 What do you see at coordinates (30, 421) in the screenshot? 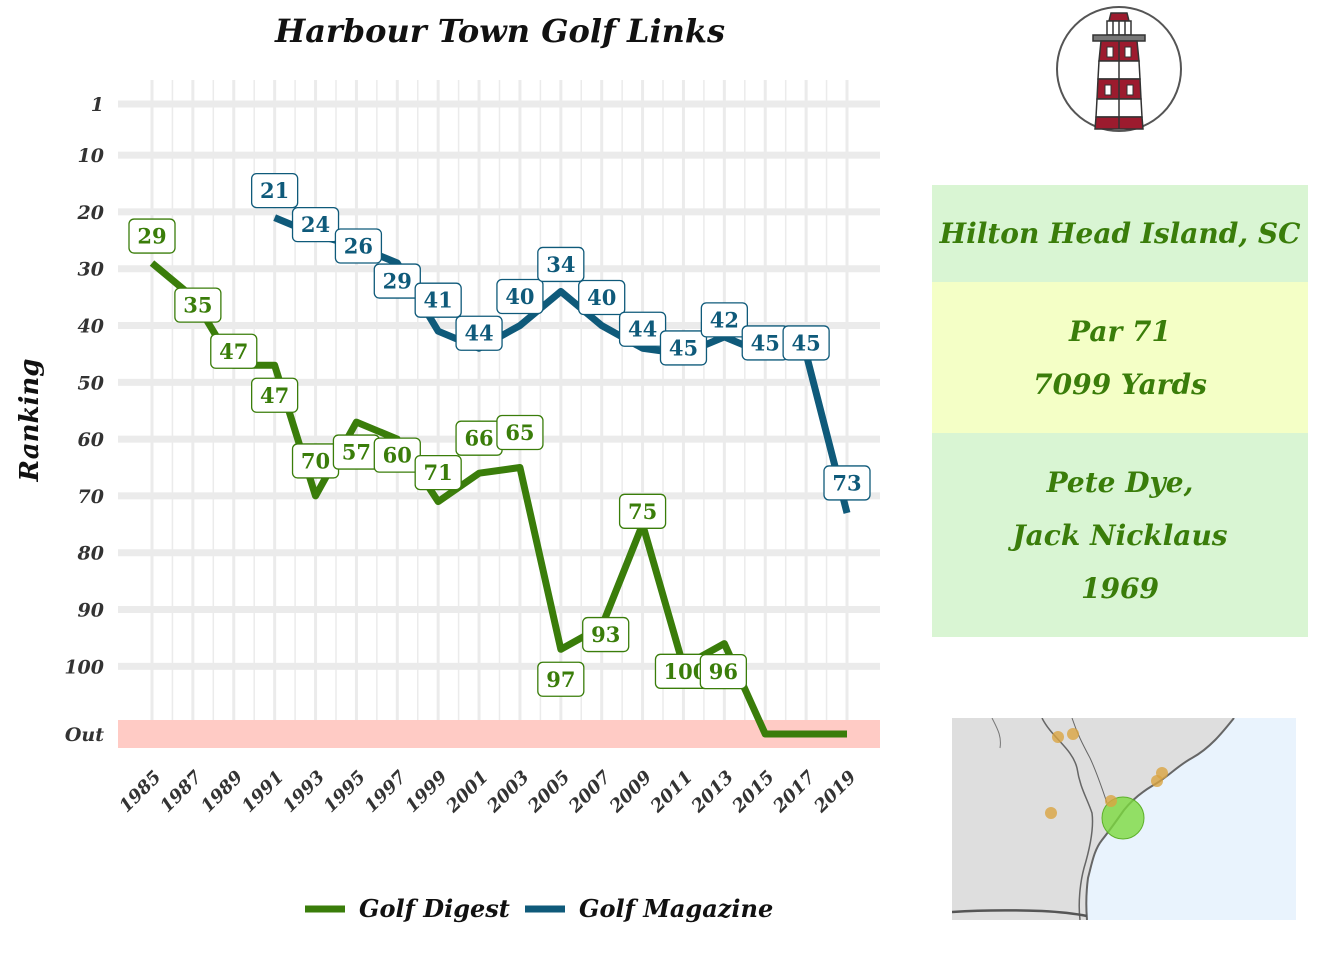
I see `y-axis-label: Ranking` at bounding box center [30, 421].